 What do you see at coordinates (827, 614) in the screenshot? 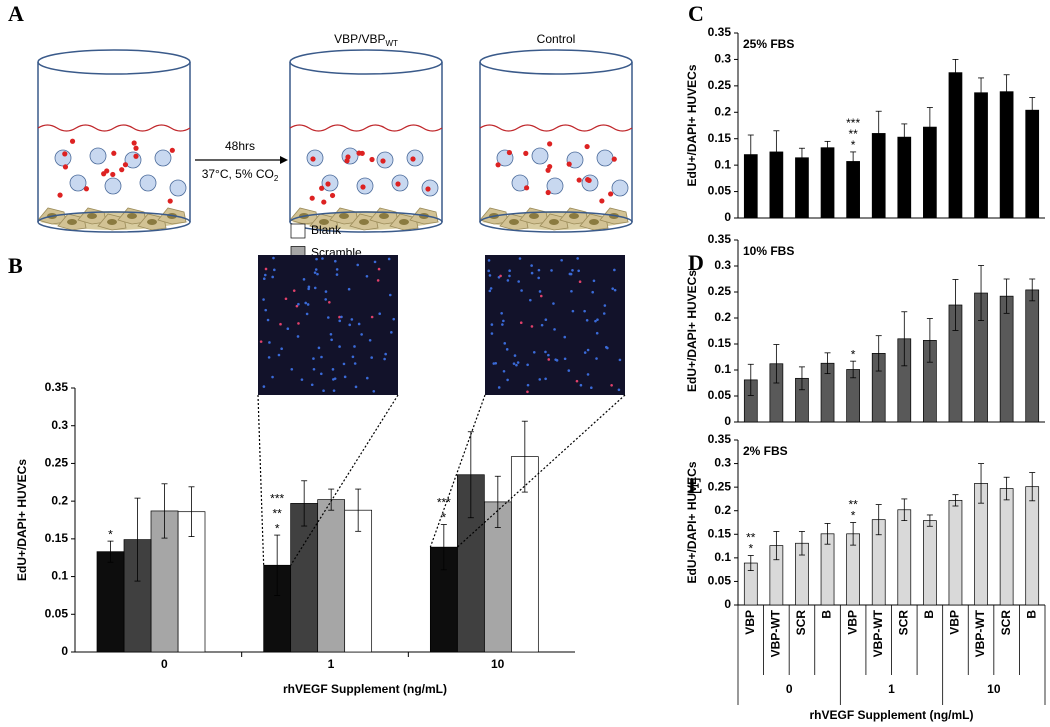
I see `x-tick-label: B` at bounding box center [827, 614].